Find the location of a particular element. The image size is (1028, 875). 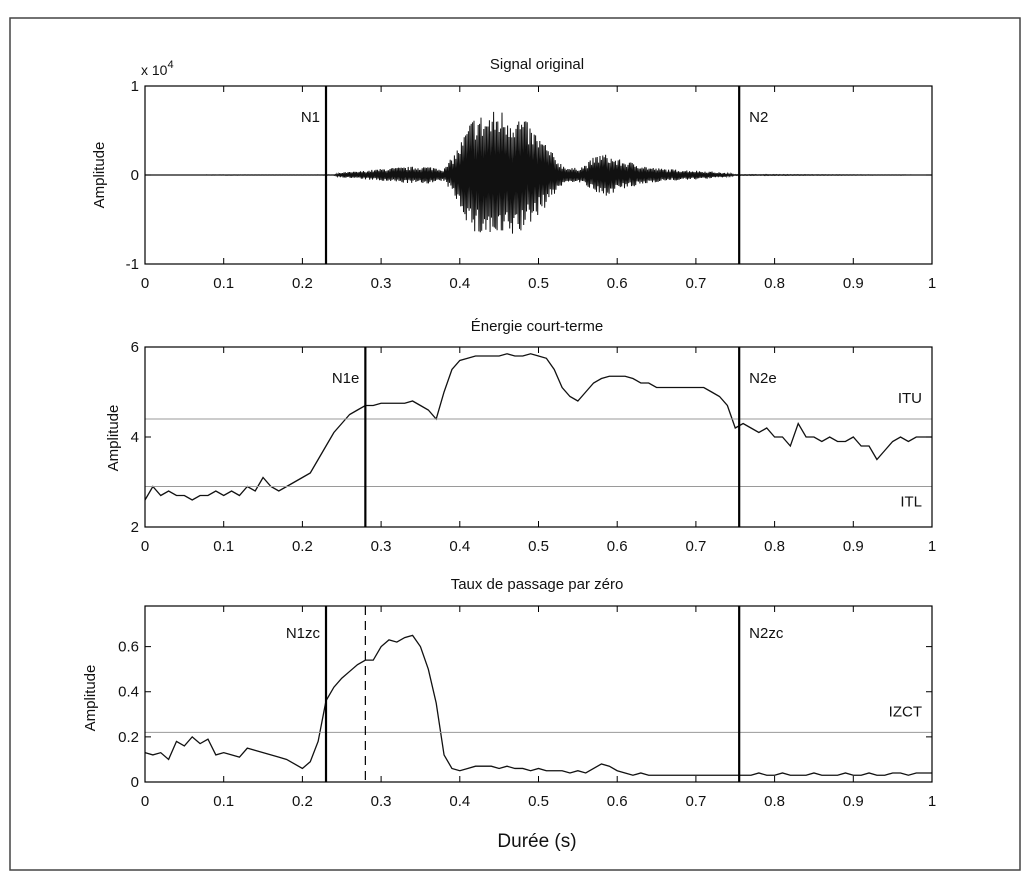

panel-title: Énergie court-terme is located at coordinates (537, 326).